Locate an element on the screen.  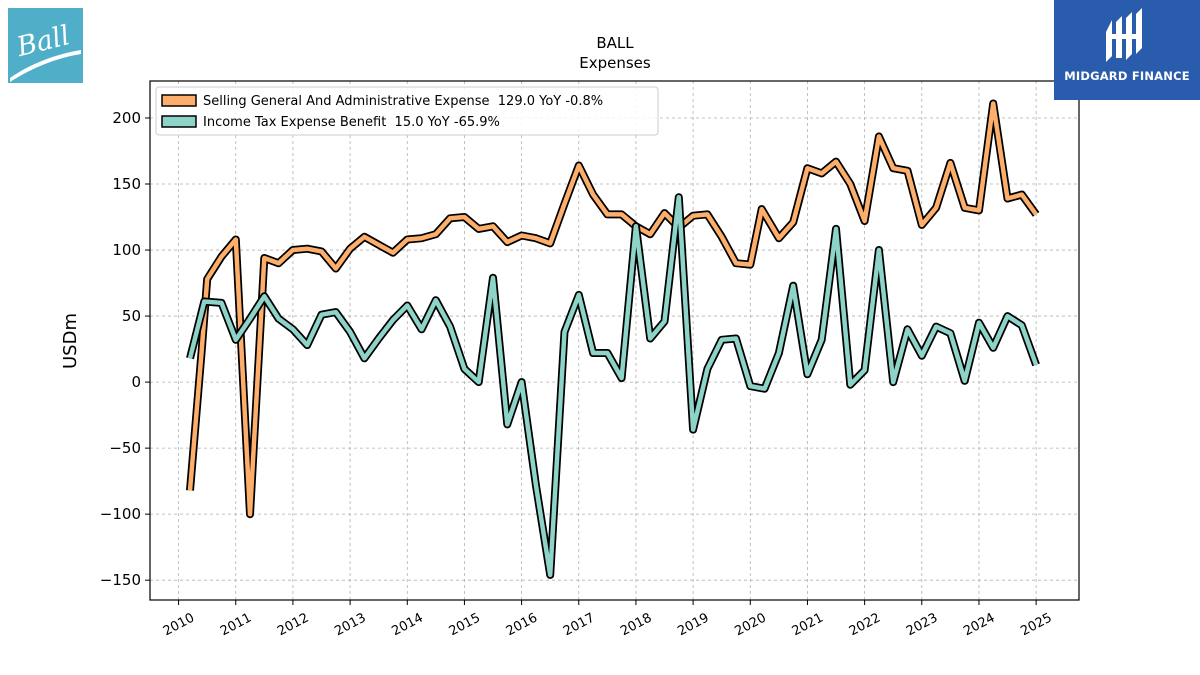
y-tick-label: −100 is located at coordinates (120, 514).